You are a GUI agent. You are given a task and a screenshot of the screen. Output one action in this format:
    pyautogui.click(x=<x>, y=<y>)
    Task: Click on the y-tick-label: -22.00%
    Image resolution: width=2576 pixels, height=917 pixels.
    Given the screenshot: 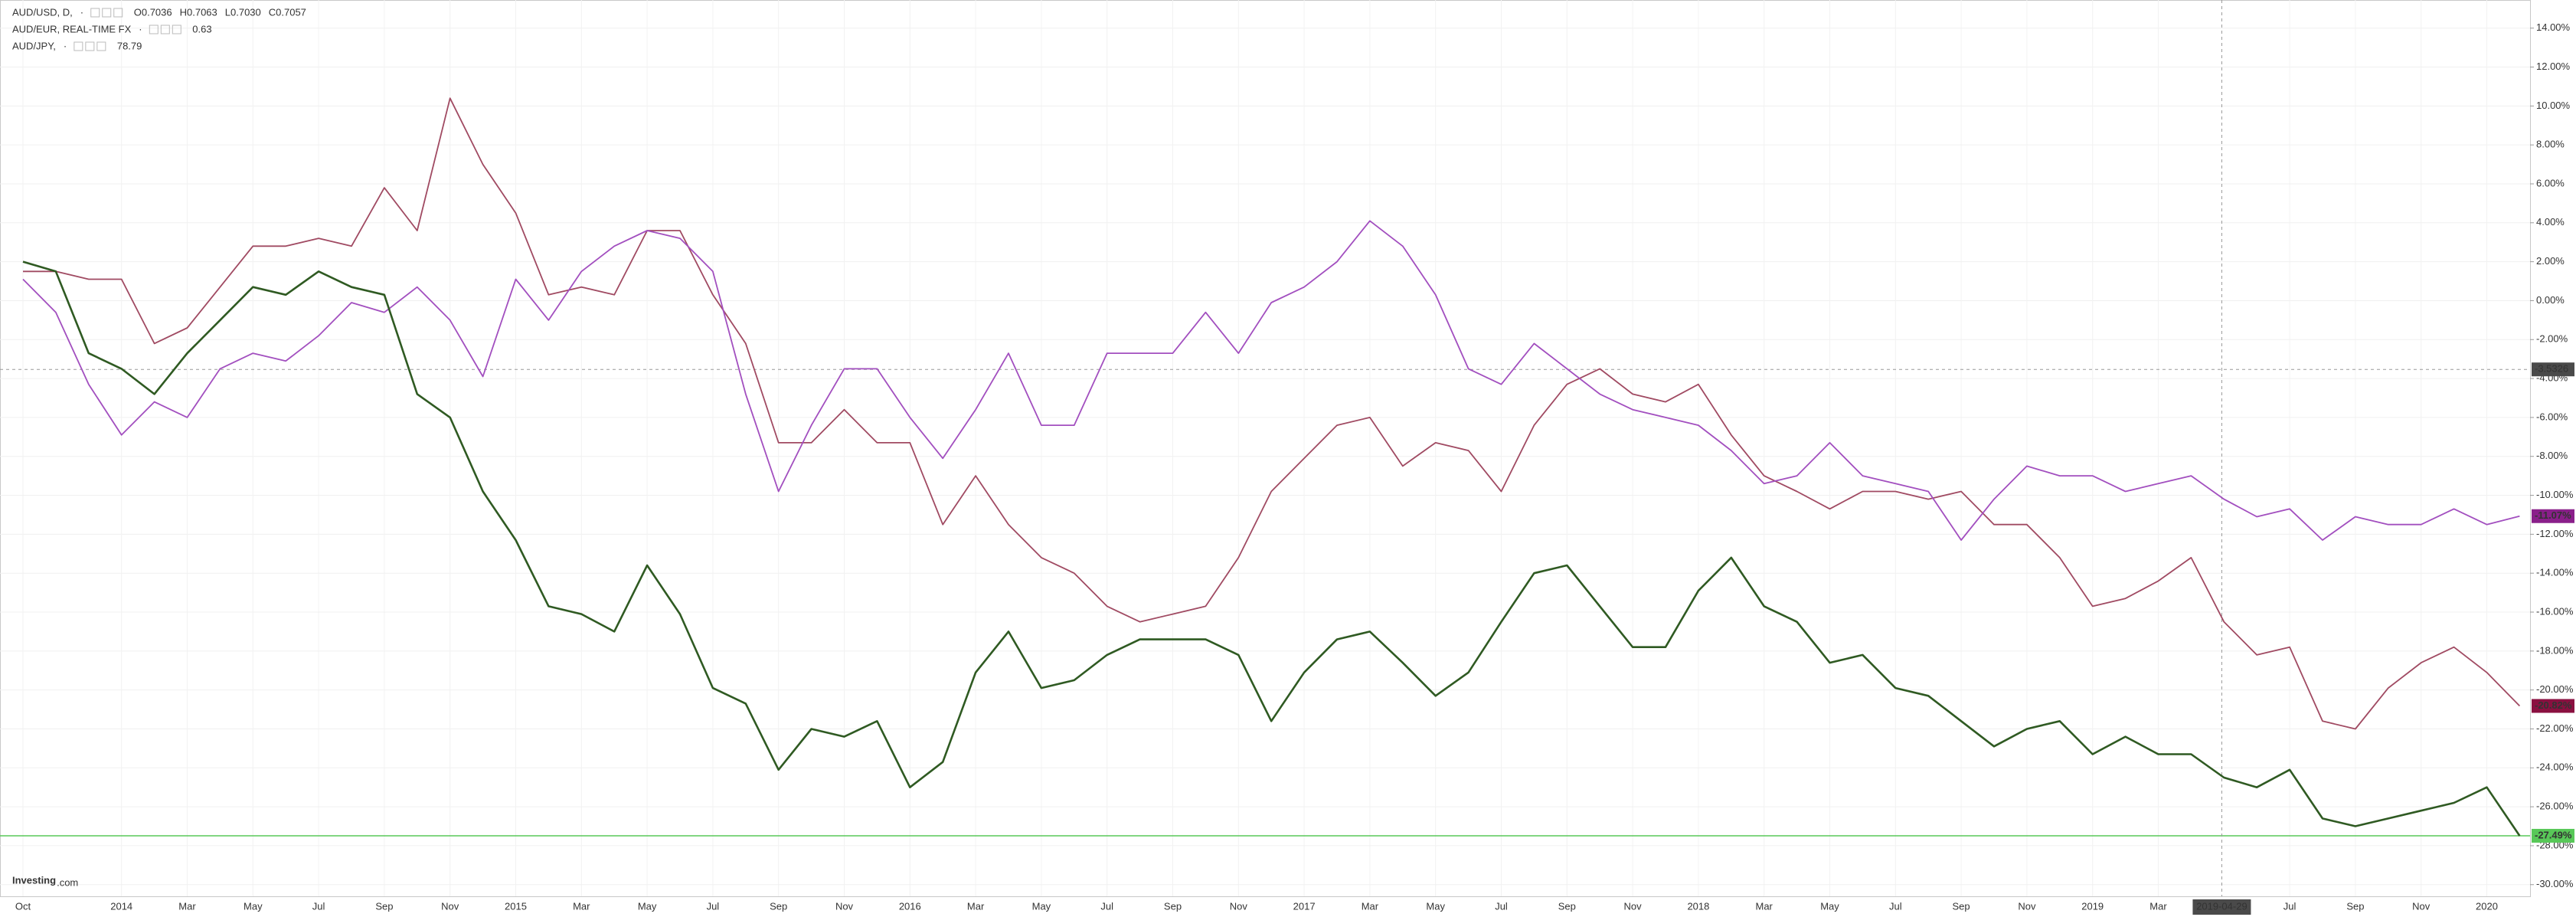 What is the action you would take?
    pyautogui.click(x=2555, y=728)
    